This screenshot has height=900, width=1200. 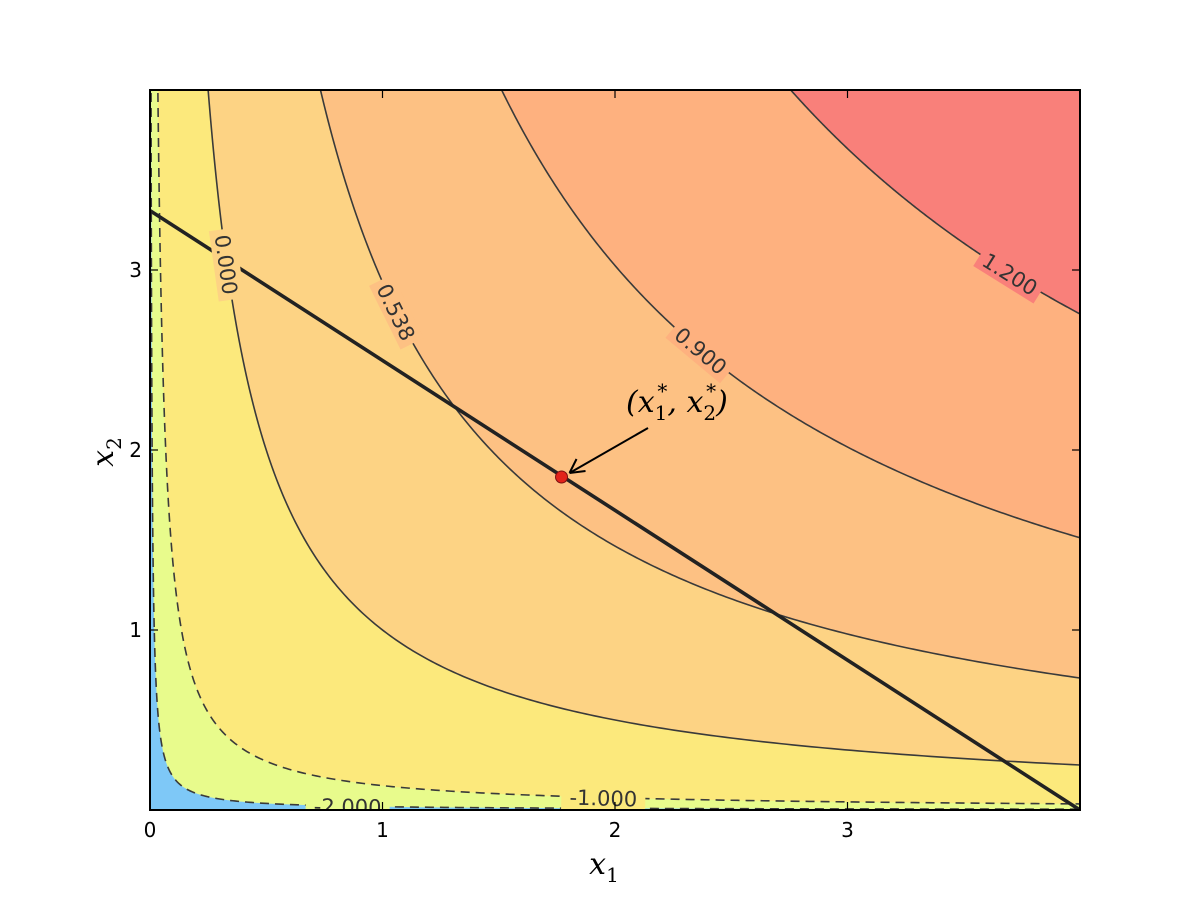 What do you see at coordinates (677, 402) in the screenshot?
I see `optimum-annotation-label: (x1*, x2*)` at bounding box center [677, 402].